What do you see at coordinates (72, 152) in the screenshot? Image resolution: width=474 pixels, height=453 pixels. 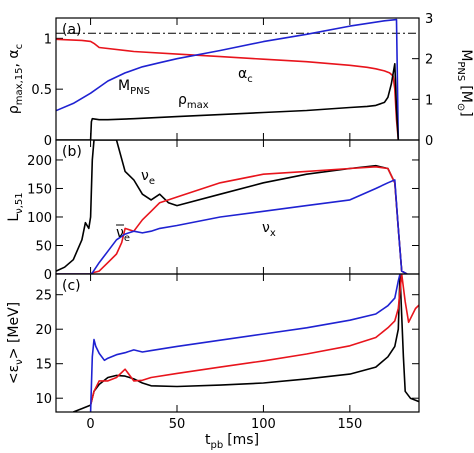 I see `panel-label: (b)` at bounding box center [72, 152].